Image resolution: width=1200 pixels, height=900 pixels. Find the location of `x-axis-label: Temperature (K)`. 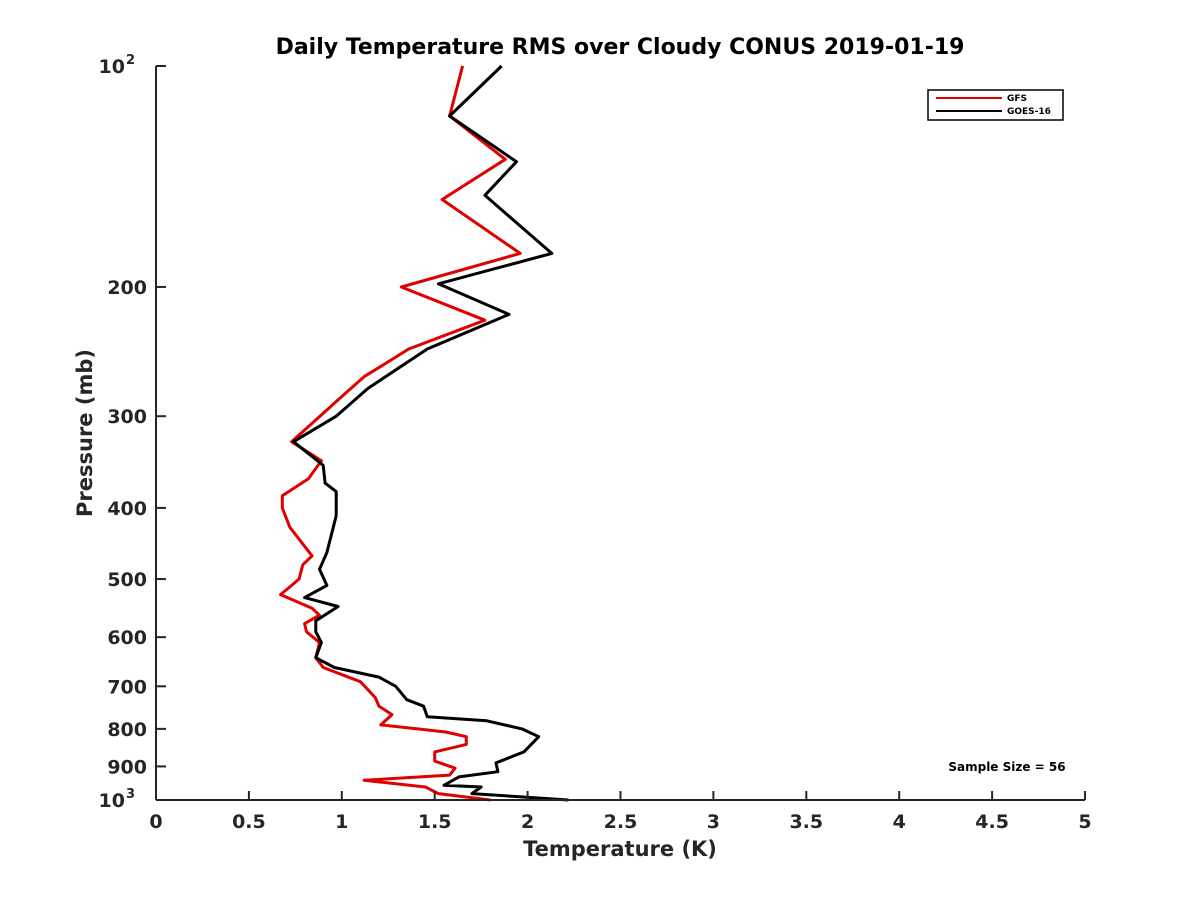

x-axis-label: Temperature (K) is located at coordinates (620, 849).